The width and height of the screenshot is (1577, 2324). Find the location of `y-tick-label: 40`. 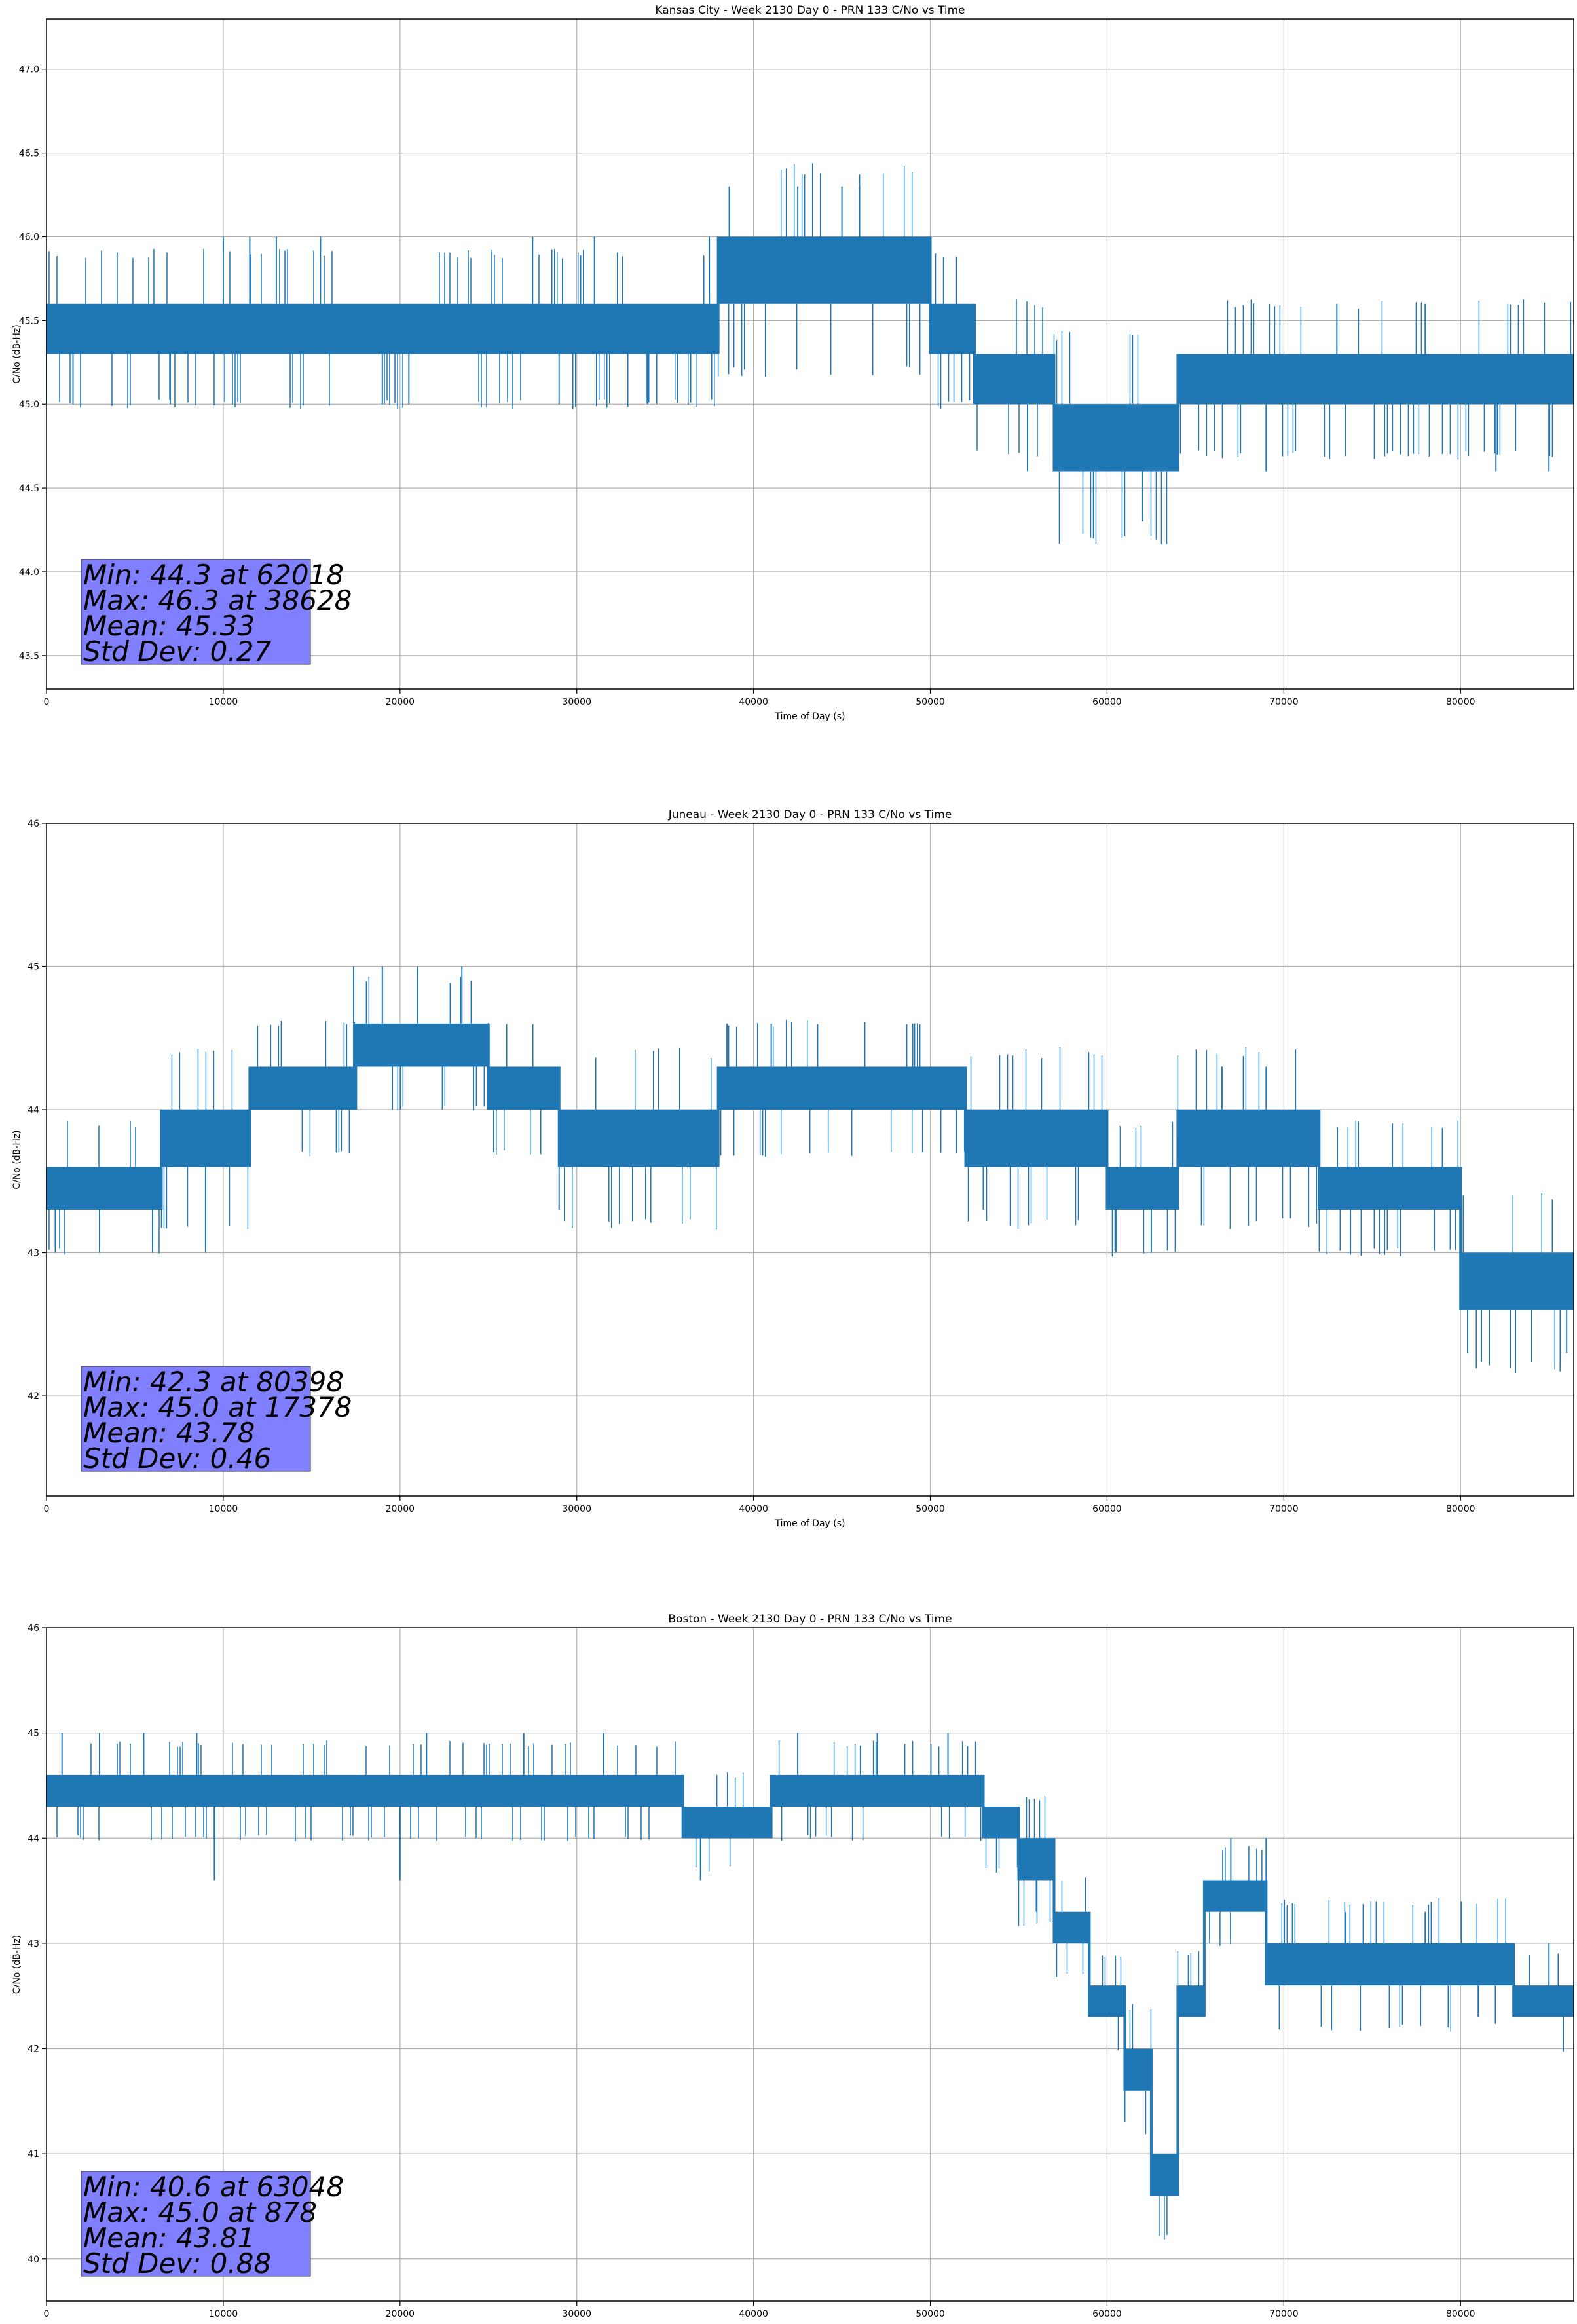

y-tick-label: 40 is located at coordinates (33, 2260).